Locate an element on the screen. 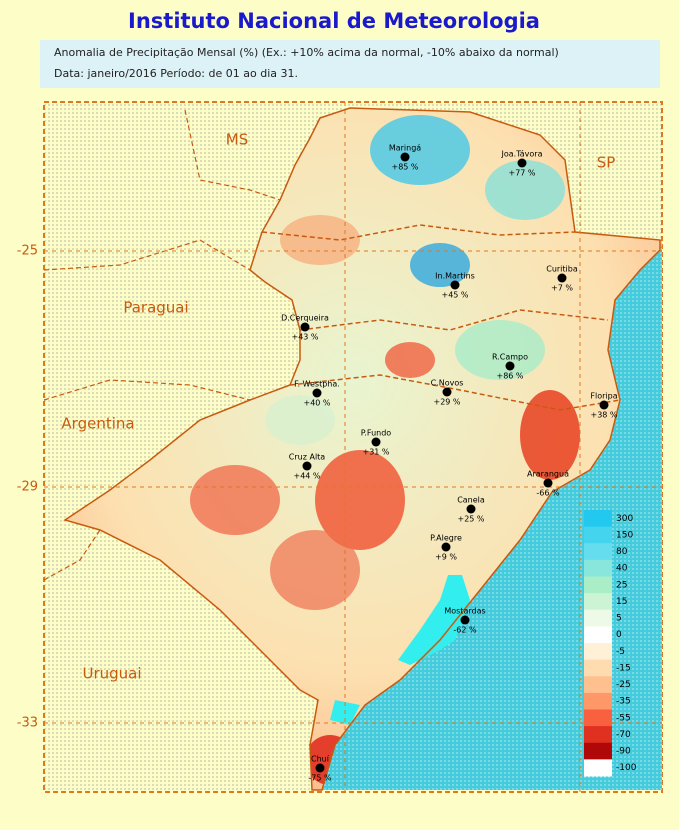 The image size is (679, 830). legend-label: -5 is located at coordinates (620, 652).